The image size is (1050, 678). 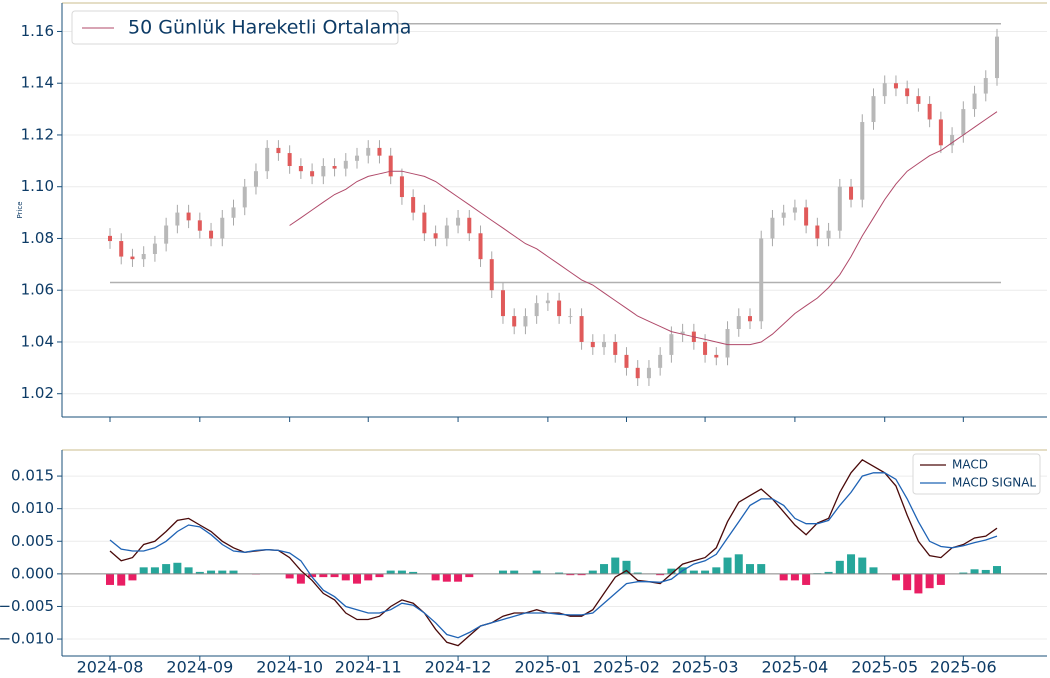 What do you see at coordinates (37, 290) in the screenshot?
I see `y-tick-label: 1.06` at bounding box center [37, 290].